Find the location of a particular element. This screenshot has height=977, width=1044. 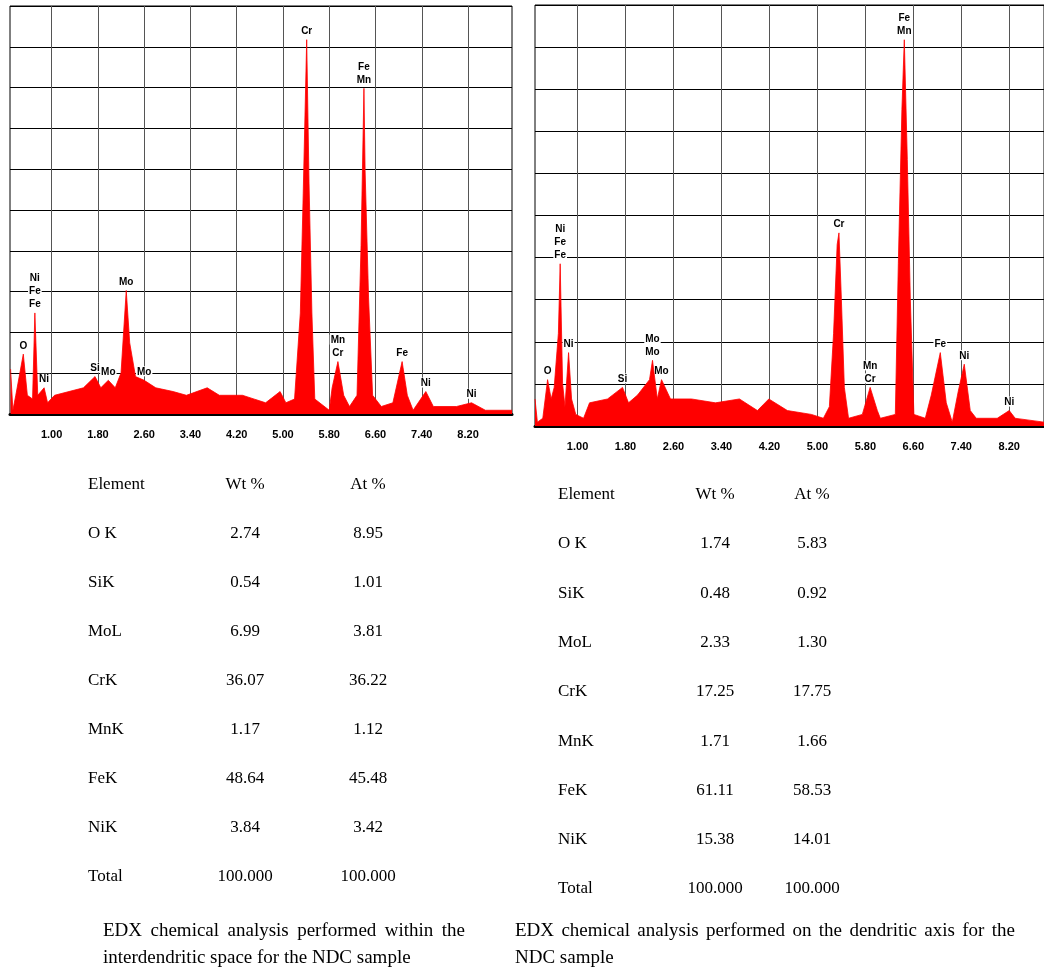

text: 3.84 is located at coordinates (245, 827).